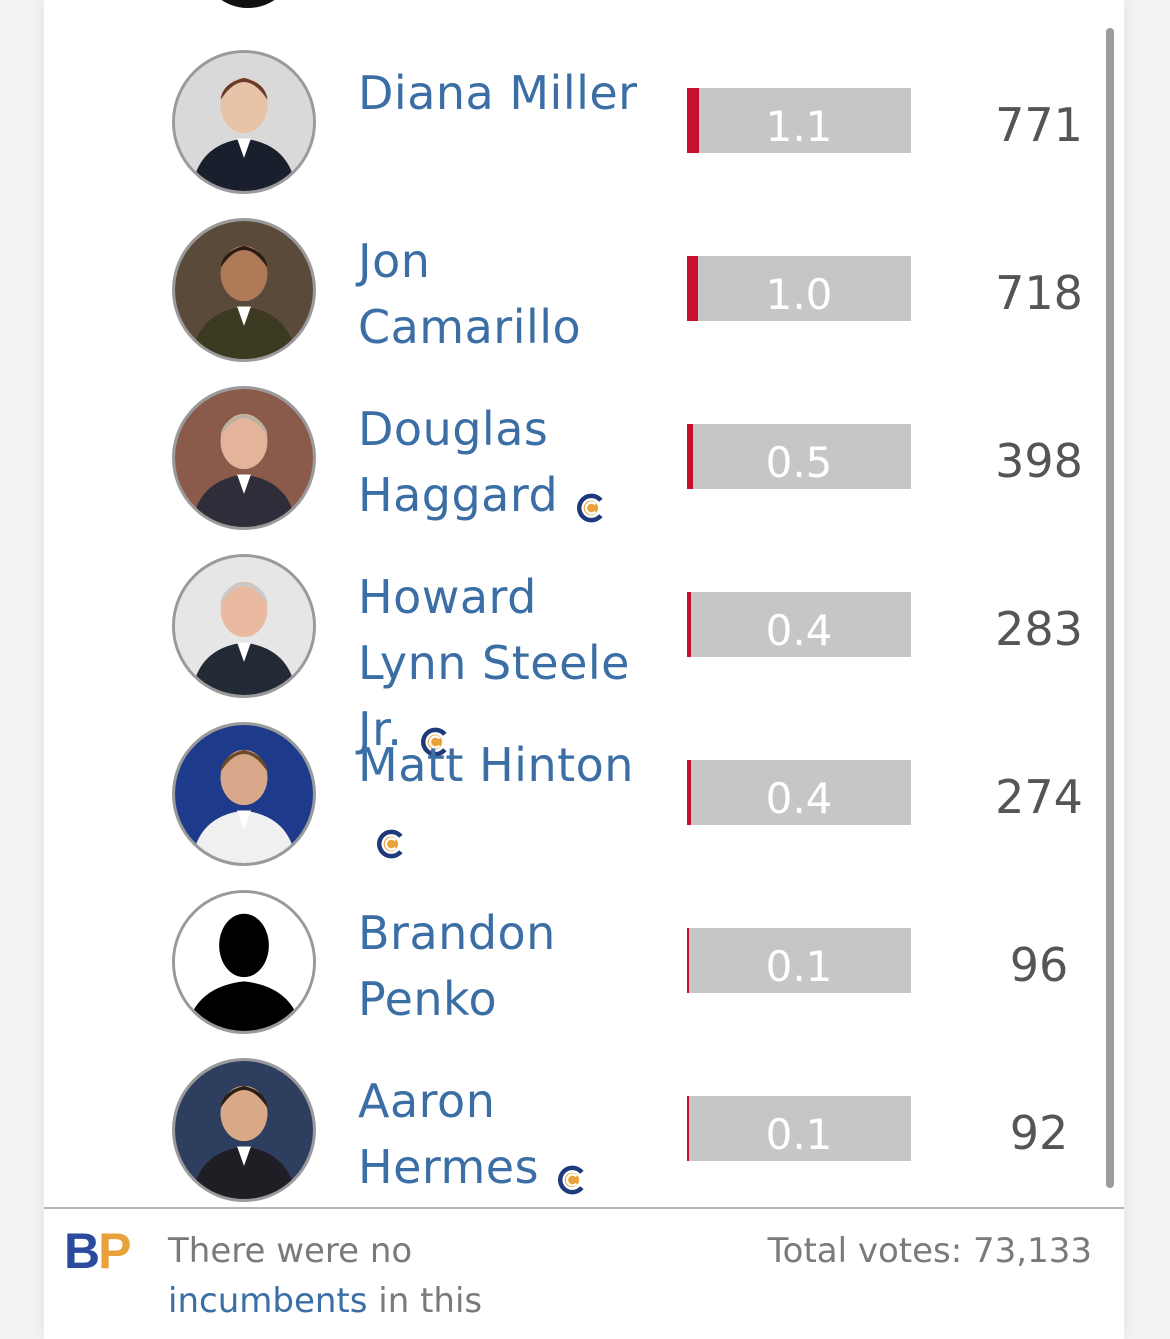 The width and height of the screenshot is (1170, 1339). What do you see at coordinates (799, 126) in the screenshot?
I see `vote-percentage: 1.1` at bounding box center [799, 126].